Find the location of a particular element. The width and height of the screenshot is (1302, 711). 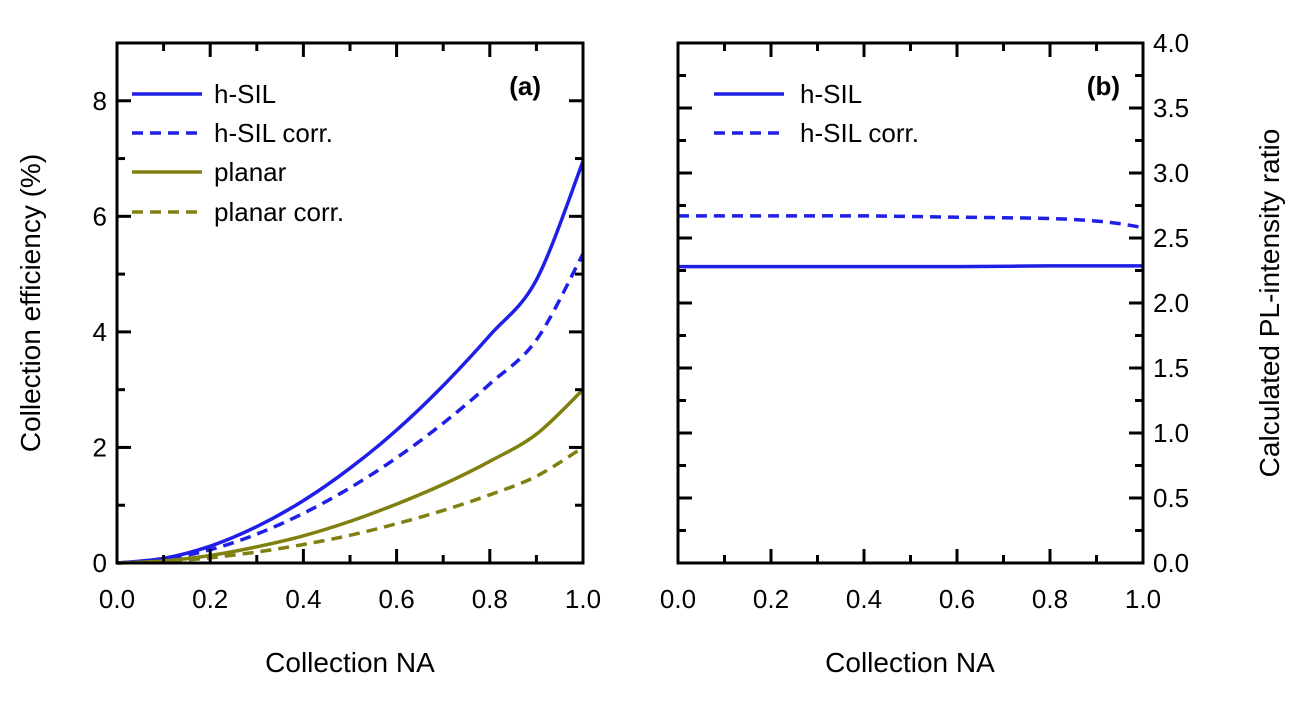

panel-b-label: (b) is located at coordinates (1103, 86).